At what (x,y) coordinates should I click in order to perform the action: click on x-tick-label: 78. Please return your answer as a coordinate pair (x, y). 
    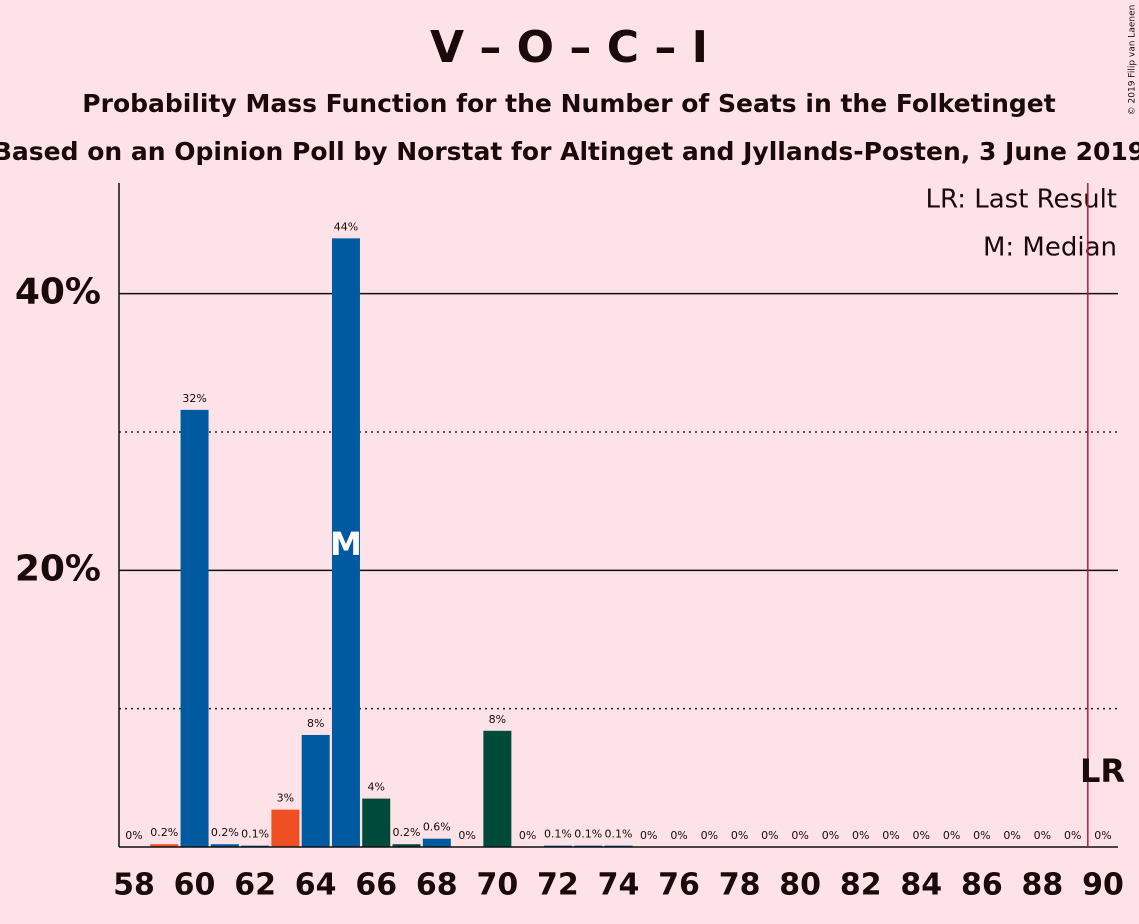
    Looking at the image, I should click on (740, 885).